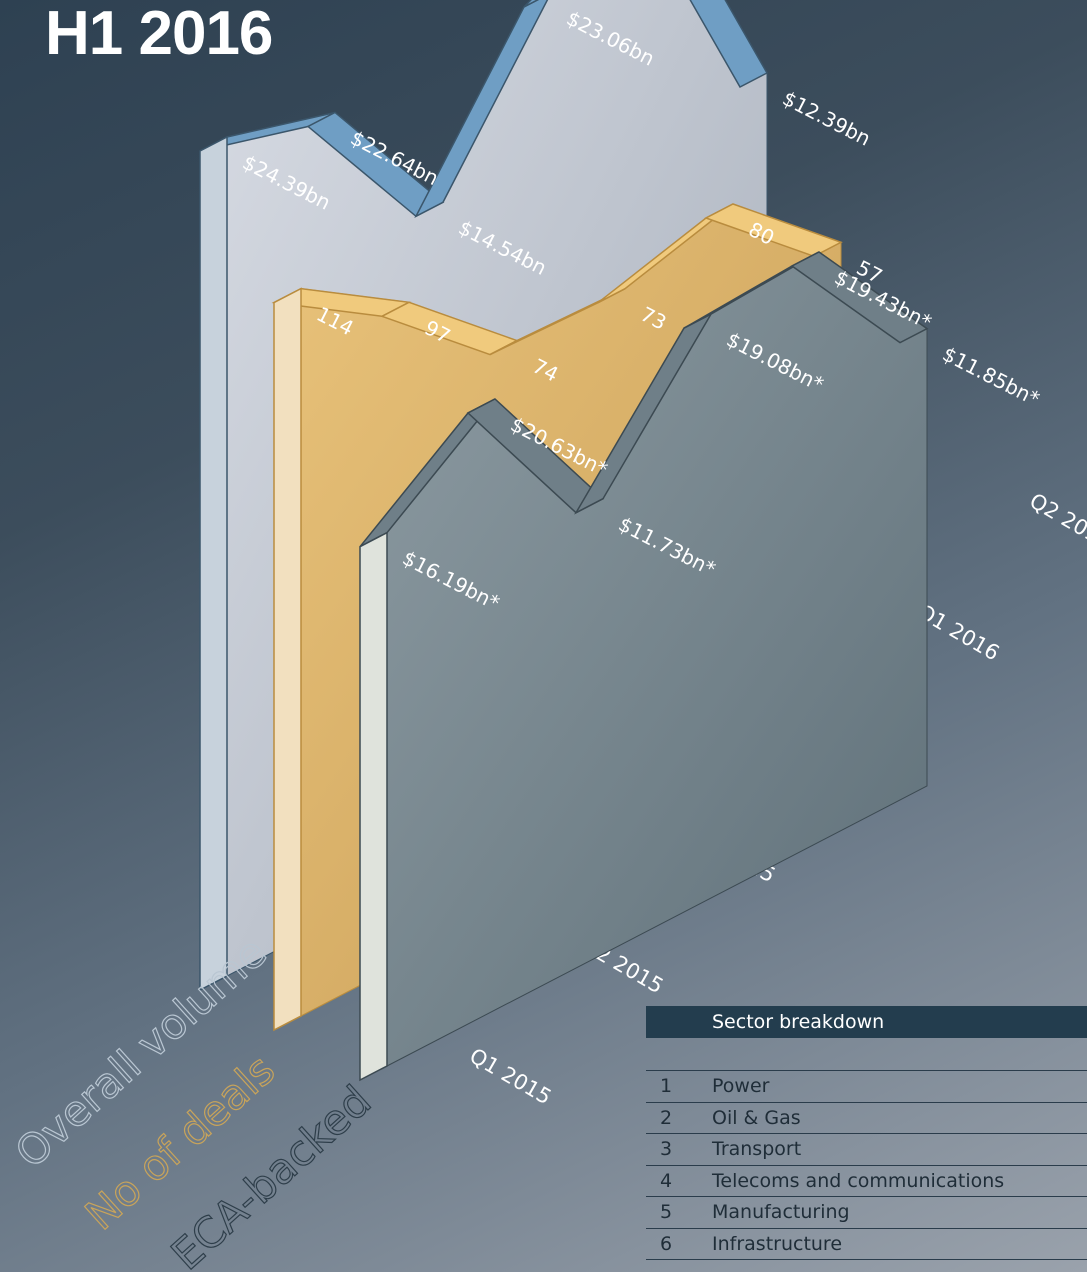  I want to click on quarter-label-5: Q2 2016, so click(1056, 522).